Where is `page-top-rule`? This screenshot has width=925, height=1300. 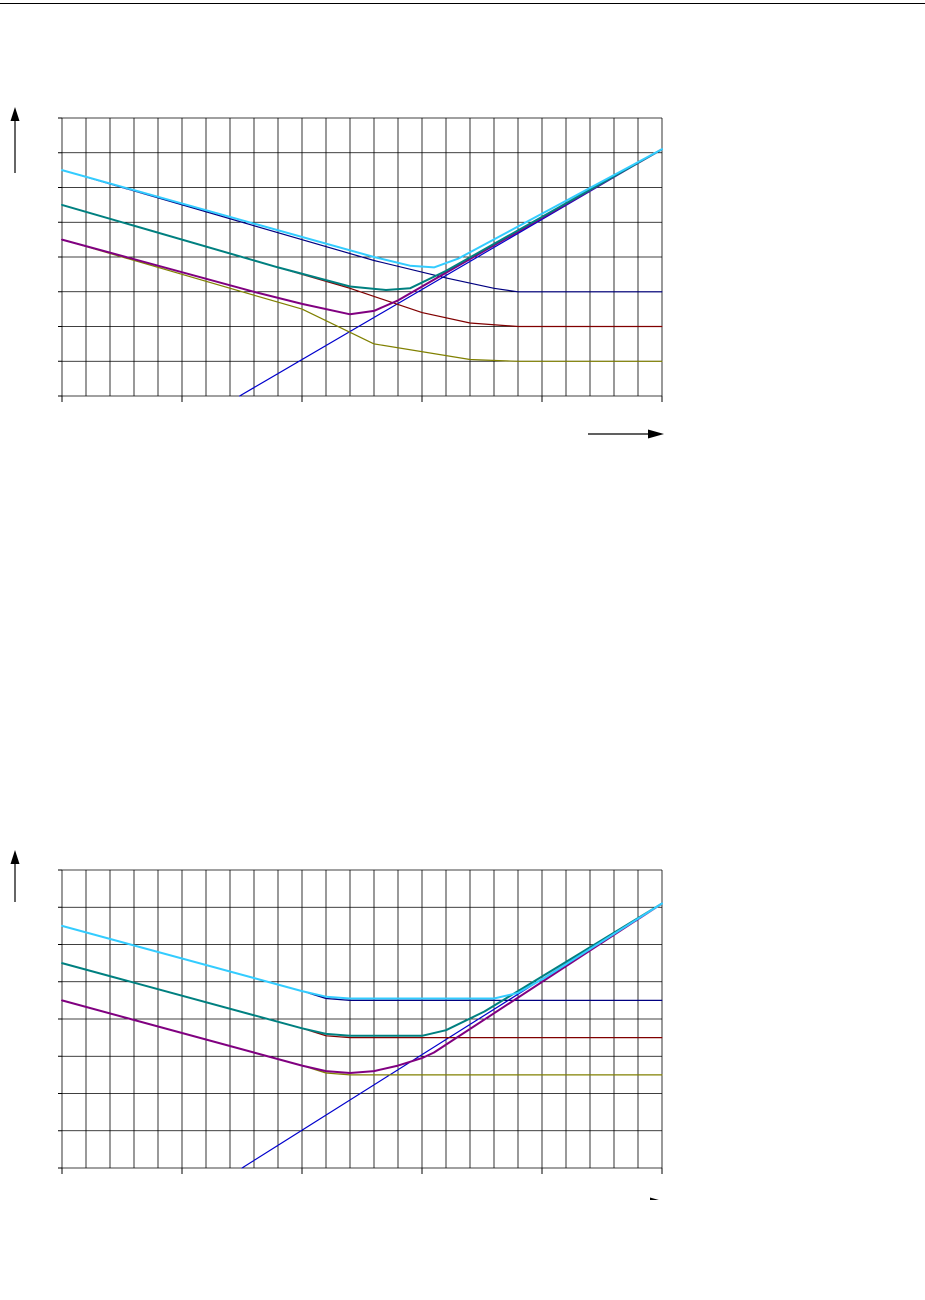
page-top-rule is located at coordinates (462, 3).